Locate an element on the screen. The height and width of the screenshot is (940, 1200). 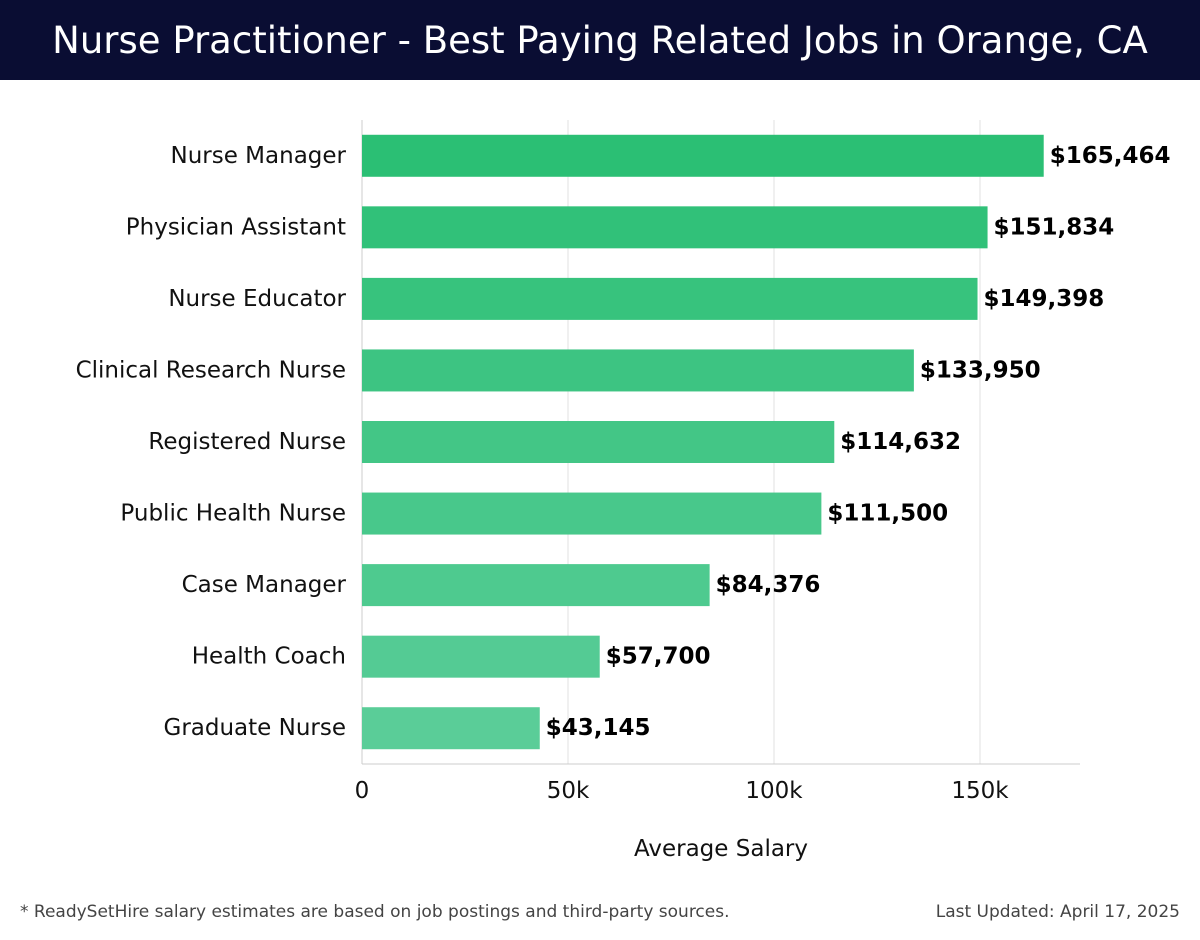
x-tick-label: 0 is located at coordinates (362, 791).